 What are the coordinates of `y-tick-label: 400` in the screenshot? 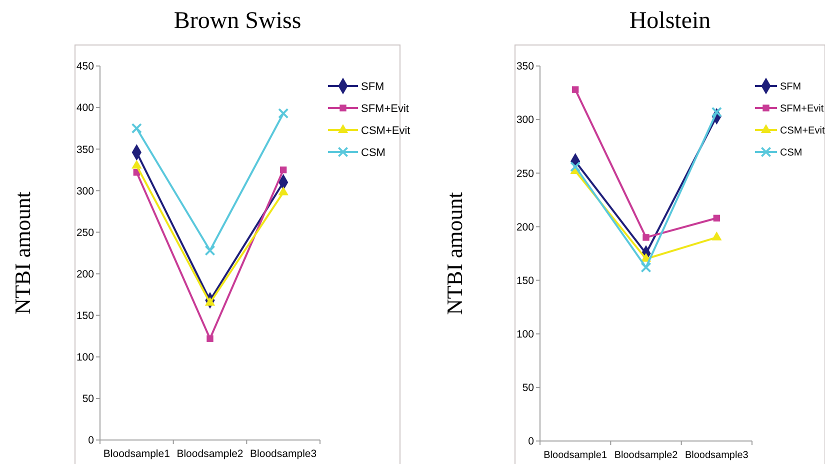 It's located at (85, 108).